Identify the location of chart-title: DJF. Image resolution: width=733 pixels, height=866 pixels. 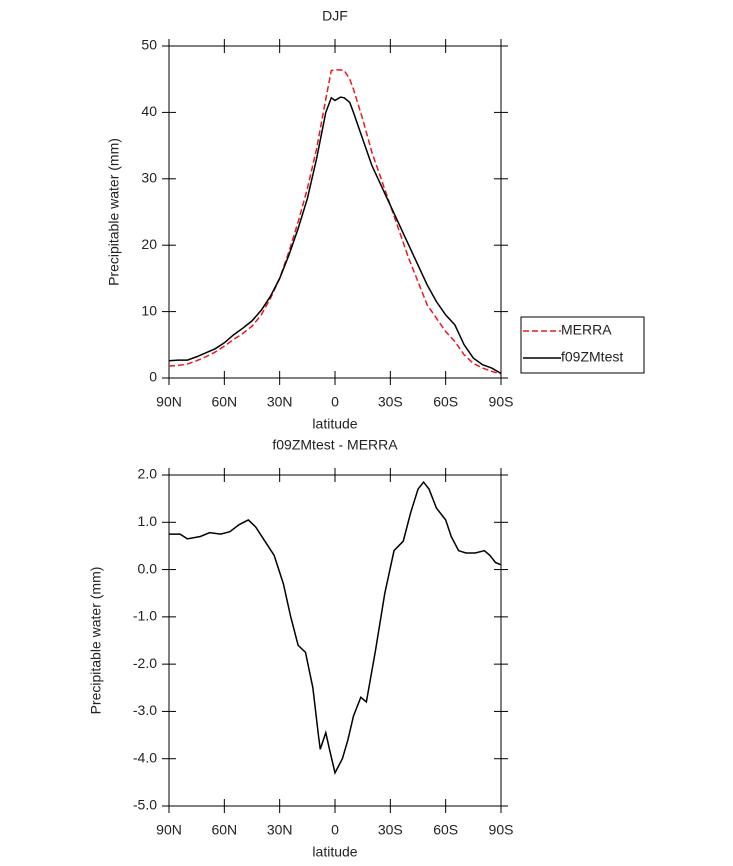
(335, 16).